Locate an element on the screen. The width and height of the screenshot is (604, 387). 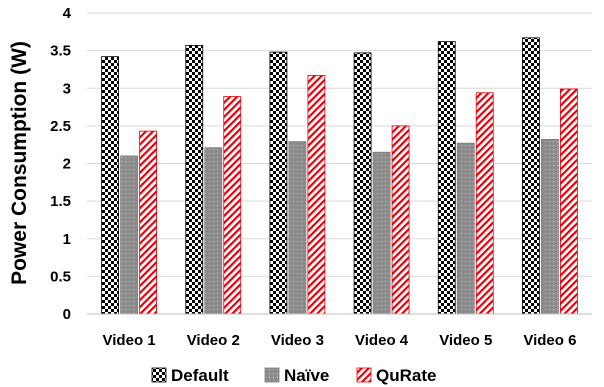
y-axis-ticks: 0 0.5 1 1.5 2 2.5 3 3.5 4 is located at coordinates (61, 164).